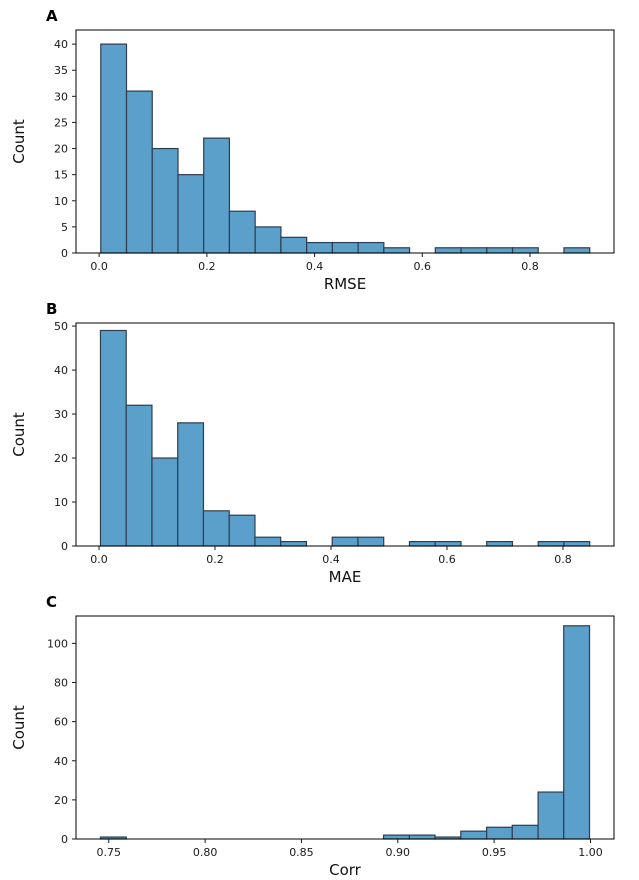 This screenshot has height=880, width=639. What do you see at coordinates (494, 852) in the screenshot?
I see `x-tick-label: 0.95` at bounding box center [494, 852].